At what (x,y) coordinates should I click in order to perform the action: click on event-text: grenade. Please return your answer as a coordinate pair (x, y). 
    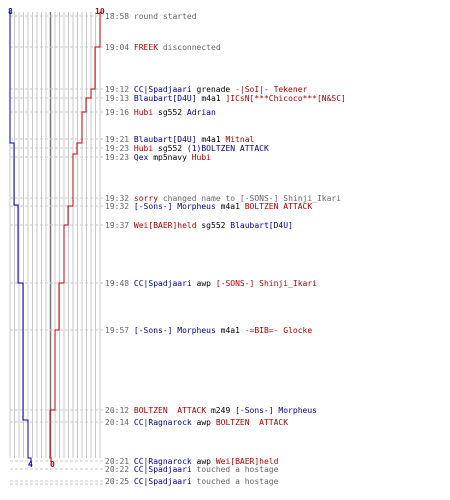
    Looking at the image, I should click on (213, 89).